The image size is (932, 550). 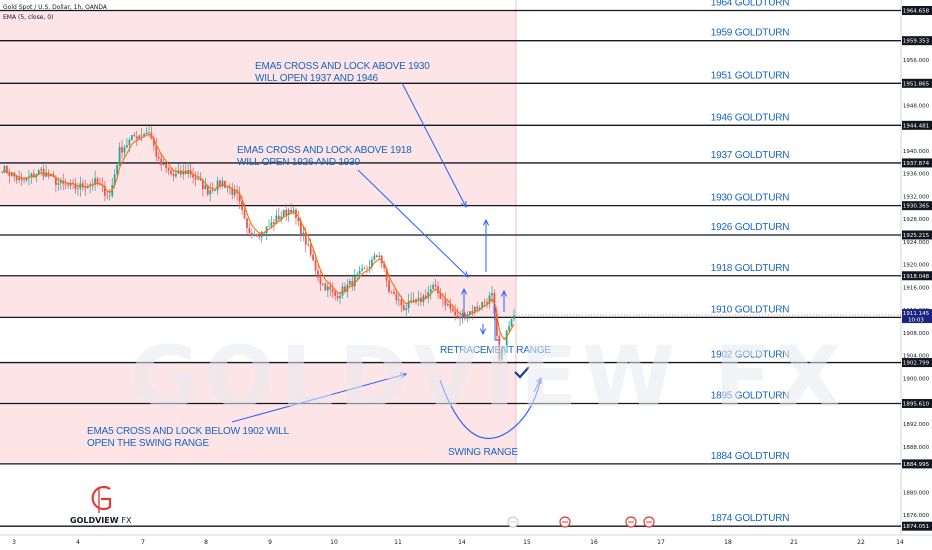 I want to click on swing-range-curve, so click(x=490, y=408).